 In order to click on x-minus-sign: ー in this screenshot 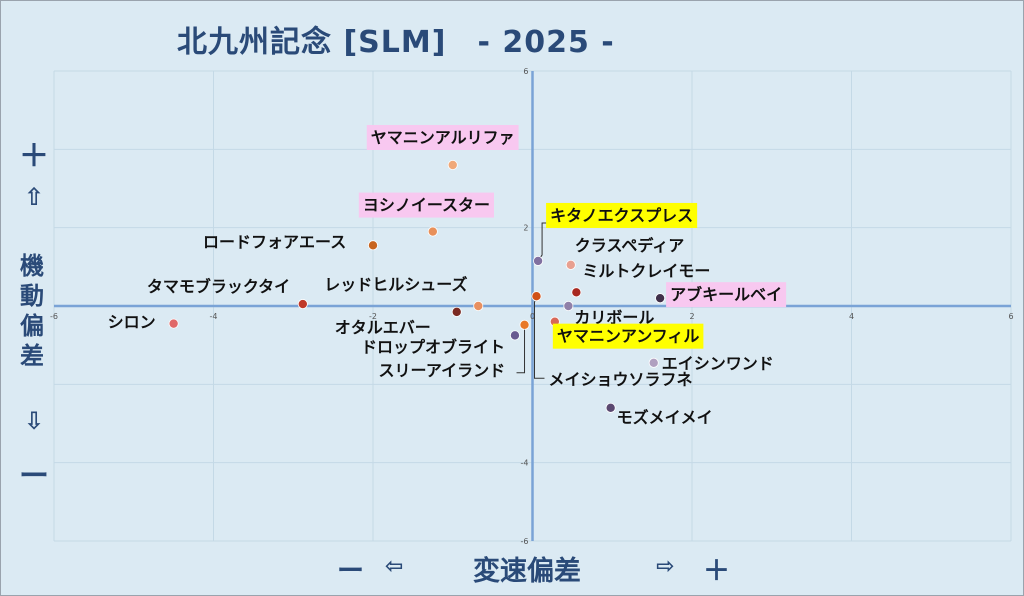, I will do `click(350, 571)`.